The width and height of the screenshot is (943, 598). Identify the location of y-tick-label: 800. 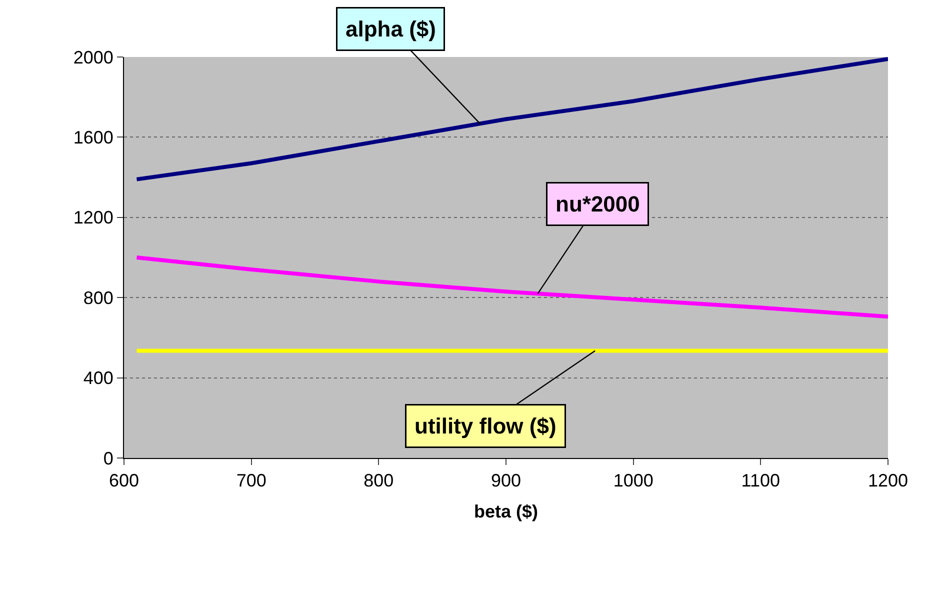
(98, 298).